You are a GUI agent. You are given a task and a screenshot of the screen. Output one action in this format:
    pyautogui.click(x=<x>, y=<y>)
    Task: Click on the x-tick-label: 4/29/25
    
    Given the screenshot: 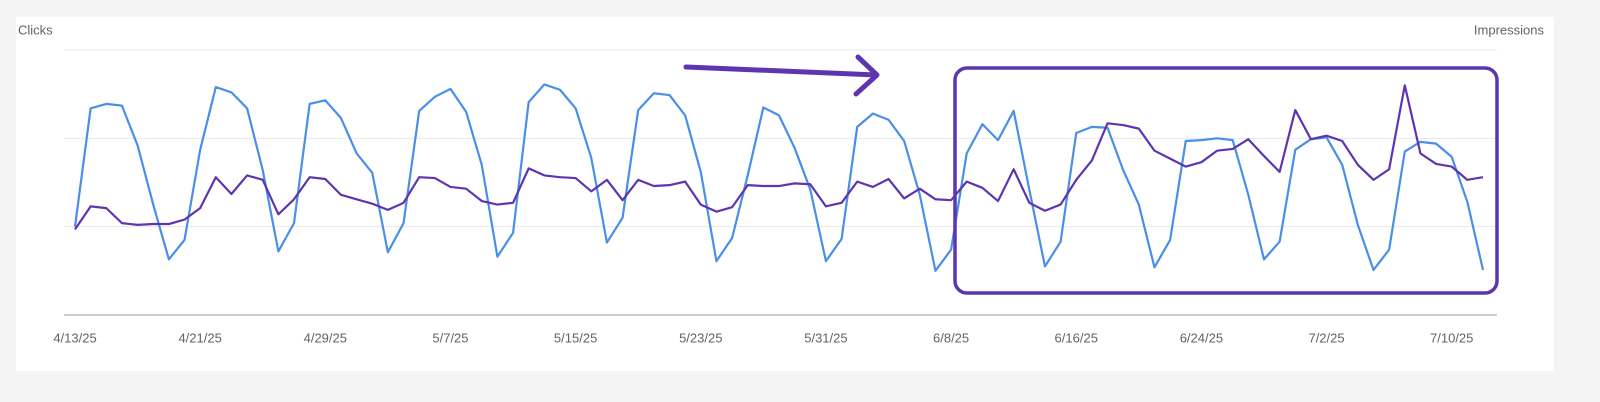 What is the action you would take?
    pyautogui.click(x=325, y=337)
    